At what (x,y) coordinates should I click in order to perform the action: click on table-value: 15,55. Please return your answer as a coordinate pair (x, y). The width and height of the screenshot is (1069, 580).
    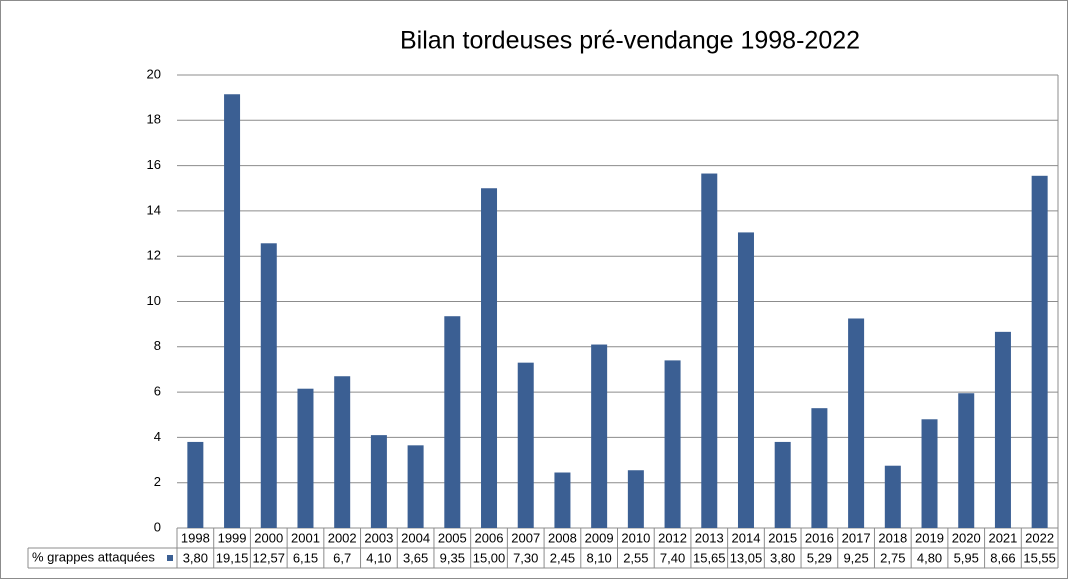
    Looking at the image, I should click on (1039, 557).